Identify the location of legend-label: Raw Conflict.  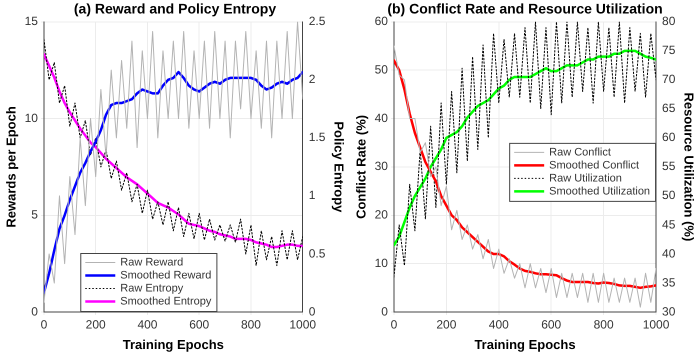
(580, 152).